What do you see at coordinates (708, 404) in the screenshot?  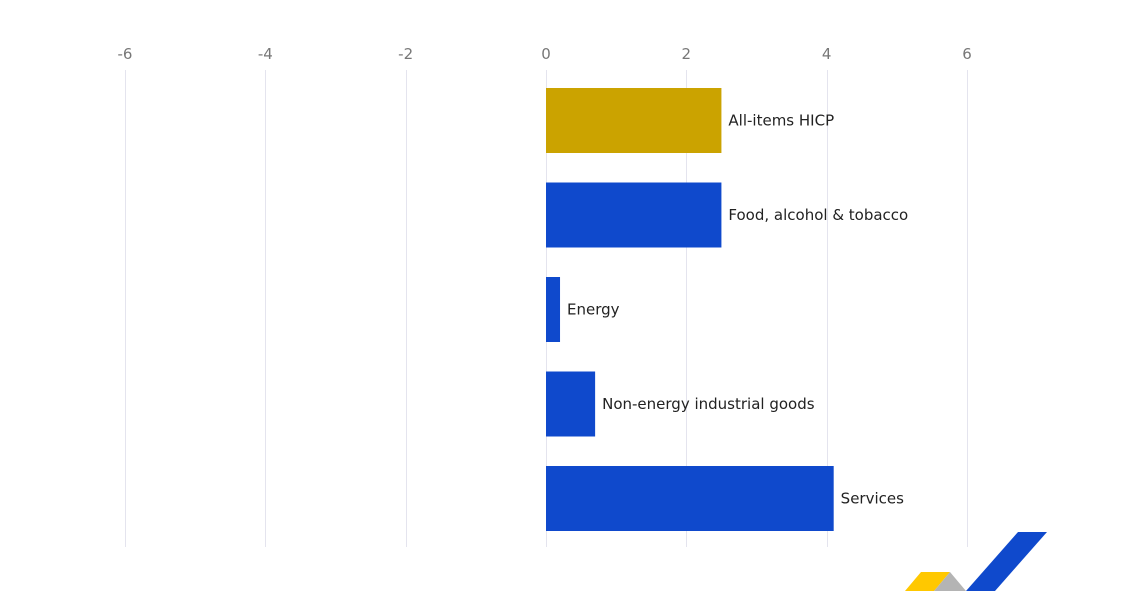 I see `bar-category-label: Non-energy industrial goods` at bounding box center [708, 404].